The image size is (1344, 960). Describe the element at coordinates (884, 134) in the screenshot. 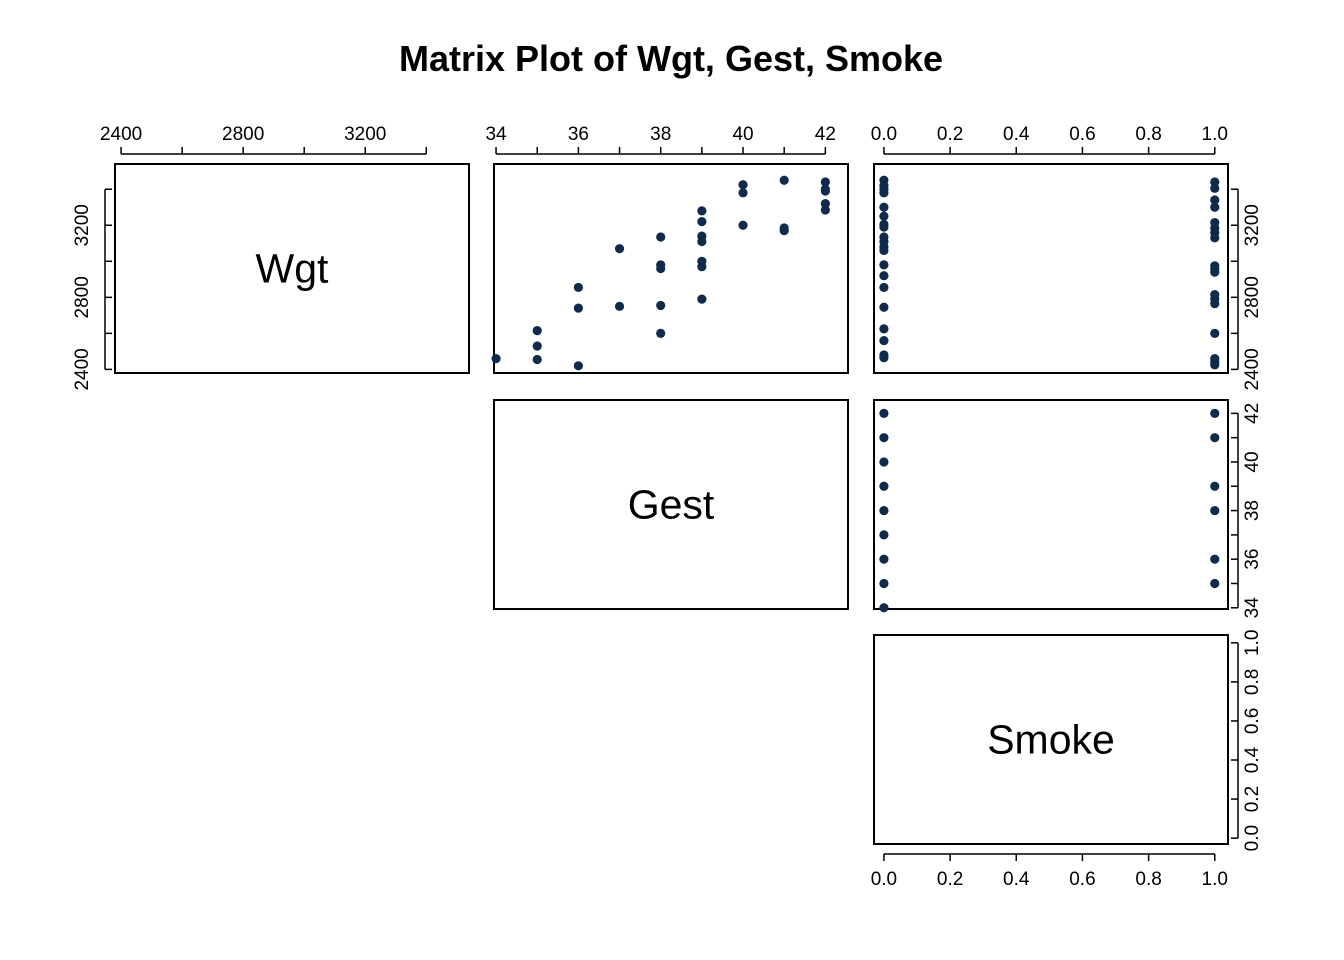

I see `top-tick-label-smoke: 0.0` at that location.